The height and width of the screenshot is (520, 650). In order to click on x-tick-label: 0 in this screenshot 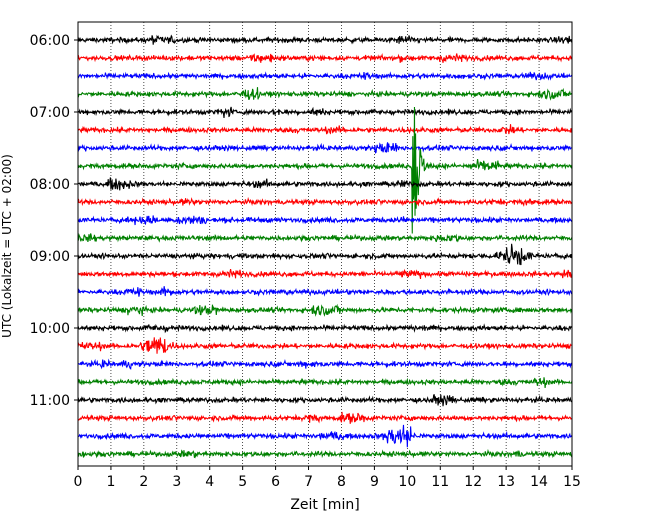, I will do `click(78, 482)`.